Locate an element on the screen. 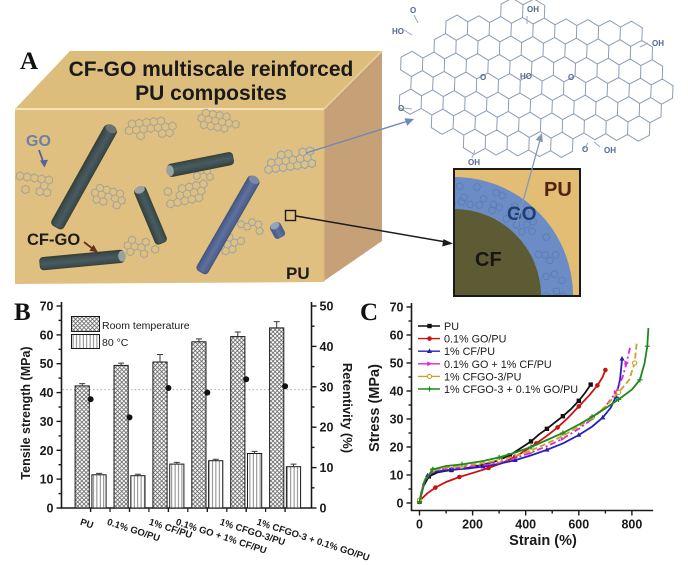 The image size is (688, 565). svg-text: 400 is located at coordinates (525, 525).